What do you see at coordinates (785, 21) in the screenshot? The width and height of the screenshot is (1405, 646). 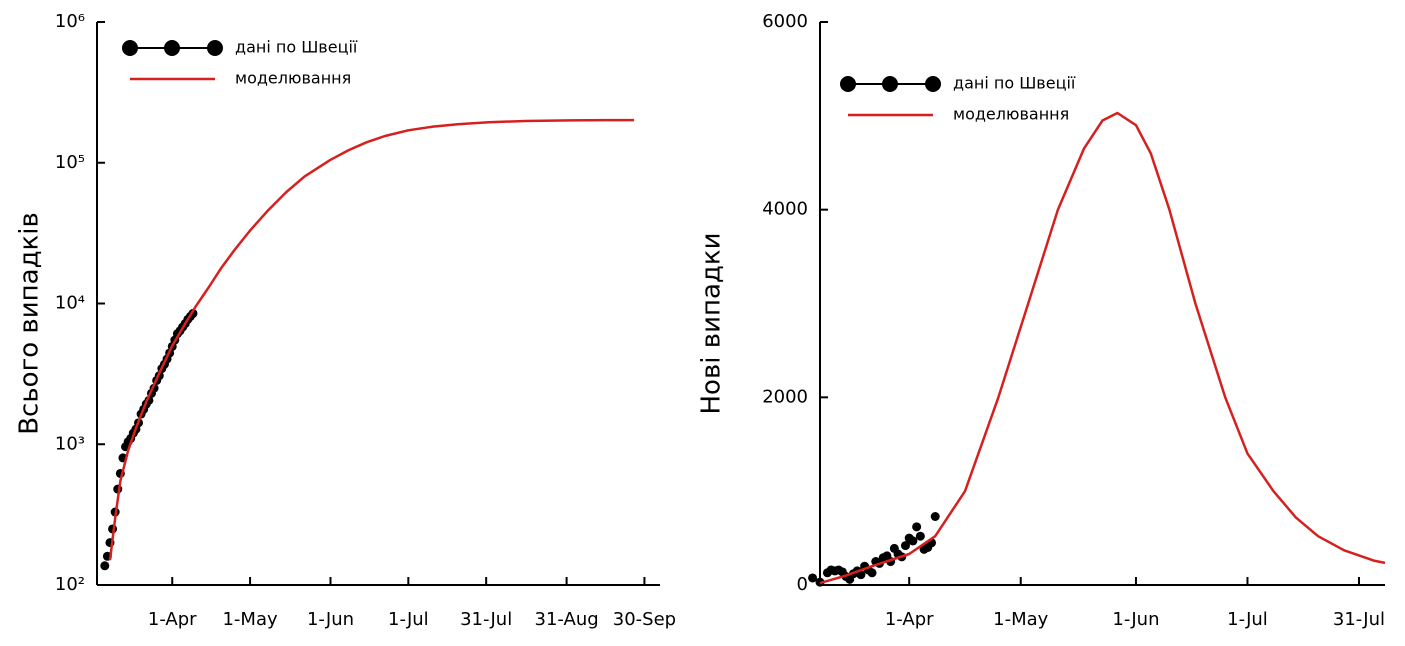 I see `y-tick-label: 6000` at bounding box center [785, 21].